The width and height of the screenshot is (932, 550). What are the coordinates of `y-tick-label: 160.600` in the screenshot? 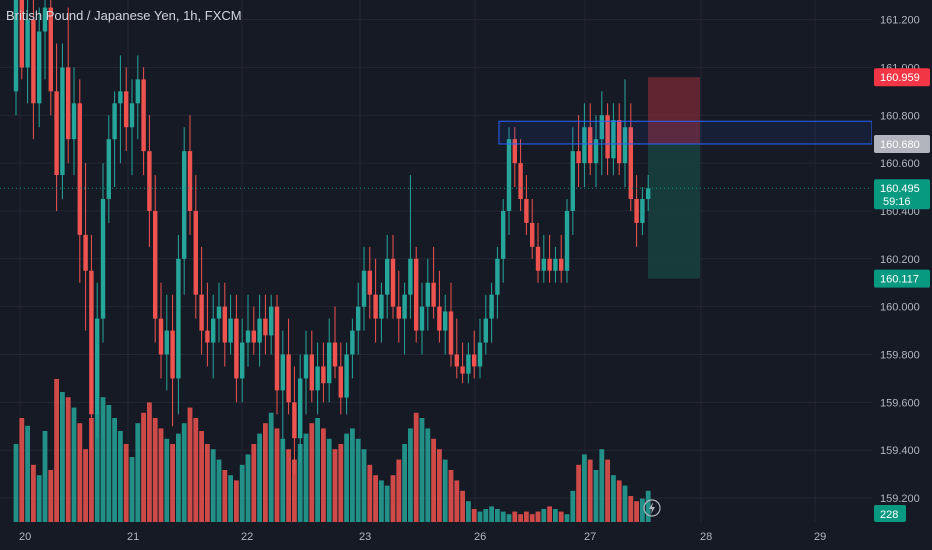 It's located at (900, 164).